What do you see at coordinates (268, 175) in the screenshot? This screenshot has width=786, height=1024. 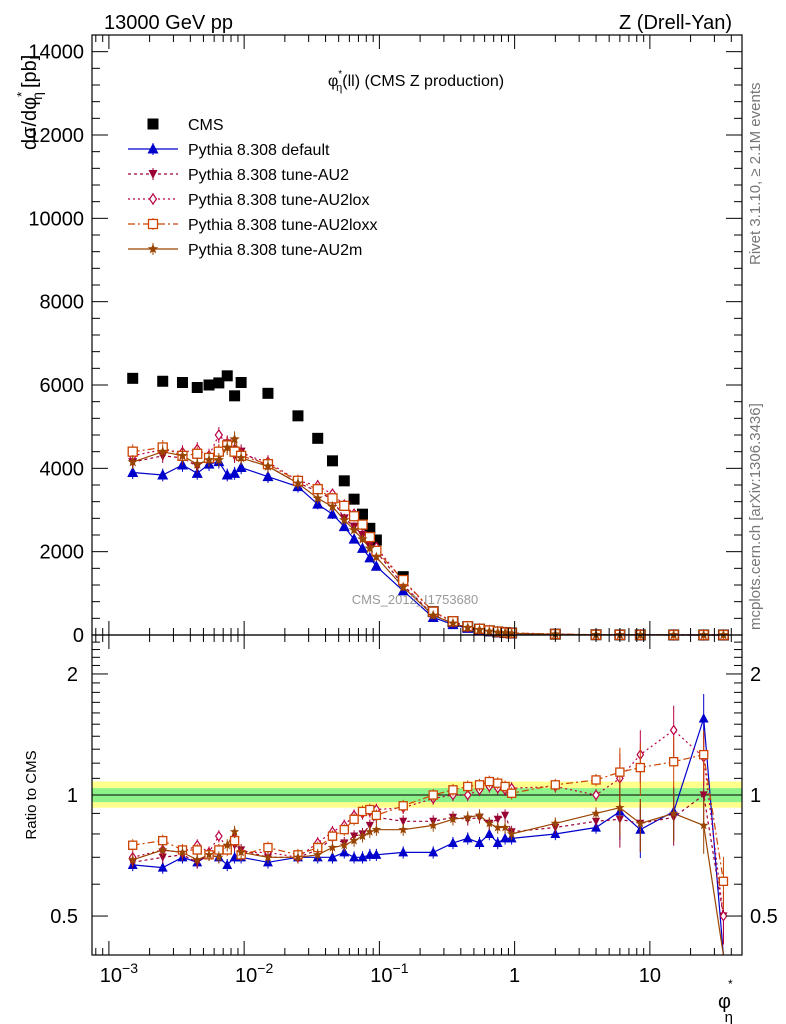 I see `legend-label-pythia-8-308-tune-au2: Pythia 8.308 tune-AU2` at bounding box center [268, 175].